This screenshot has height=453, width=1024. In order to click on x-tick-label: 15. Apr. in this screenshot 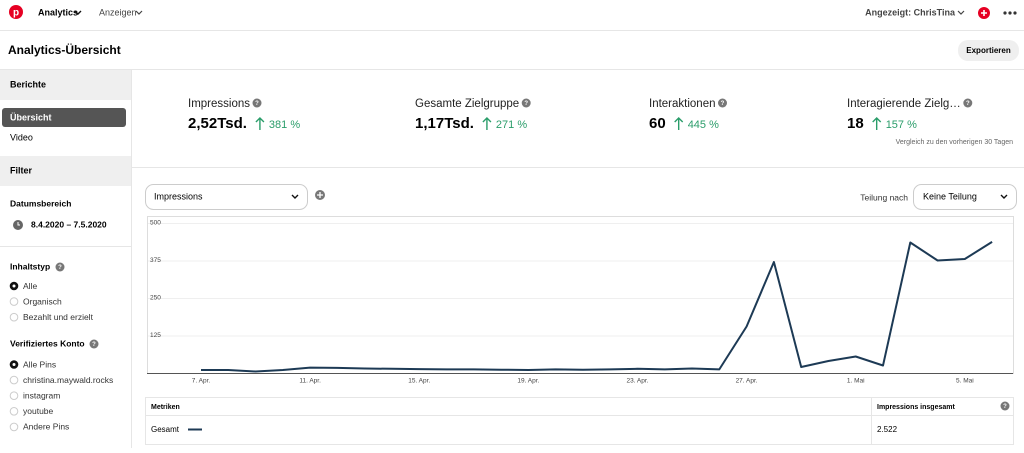, I will do `click(419, 381)`.